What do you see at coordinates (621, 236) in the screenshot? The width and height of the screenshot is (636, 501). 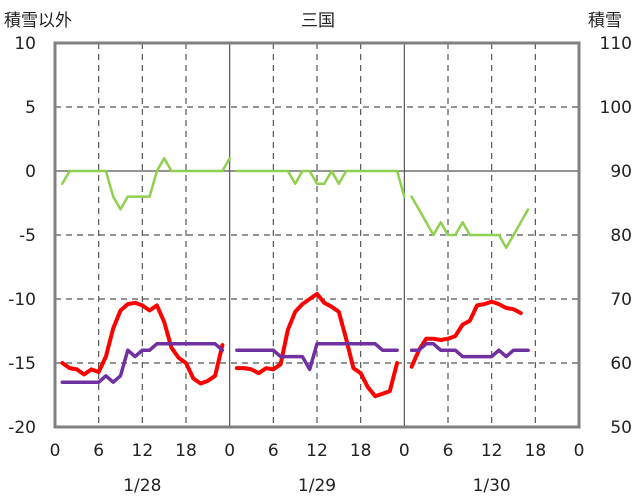 I see `y-right-tick-label: 80` at bounding box center [621, 236].